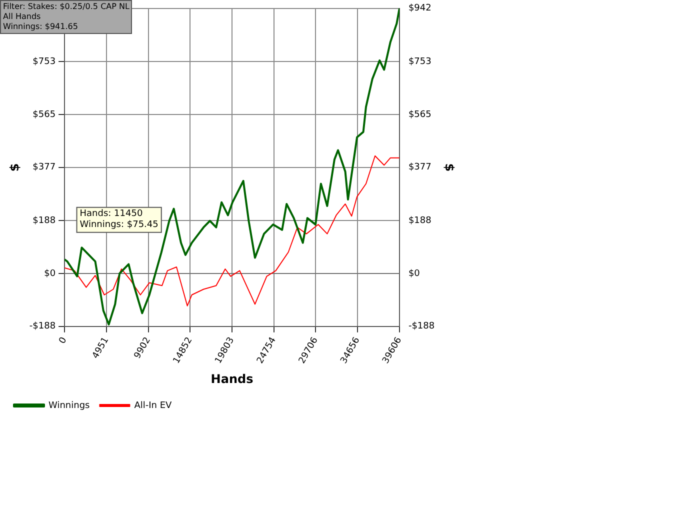  What do you see at coordinates (420, 221) in the screenshot?
I see `y2-tick-label: $188` at bounding box center [420, 221].